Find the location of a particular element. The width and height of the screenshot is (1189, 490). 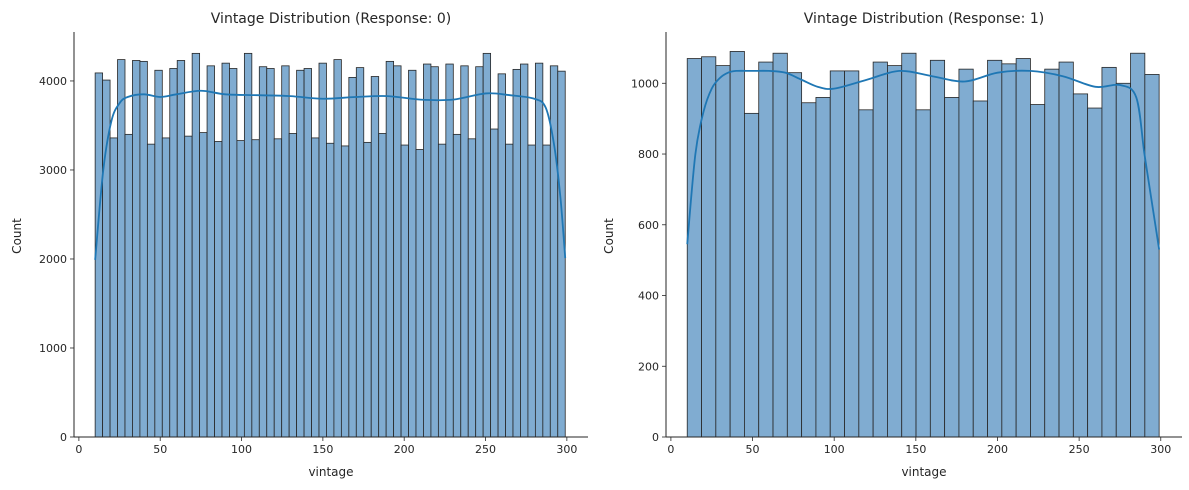

chart-title: Vintage Distribution (Response: 0) is located at coordinates (331, 19).